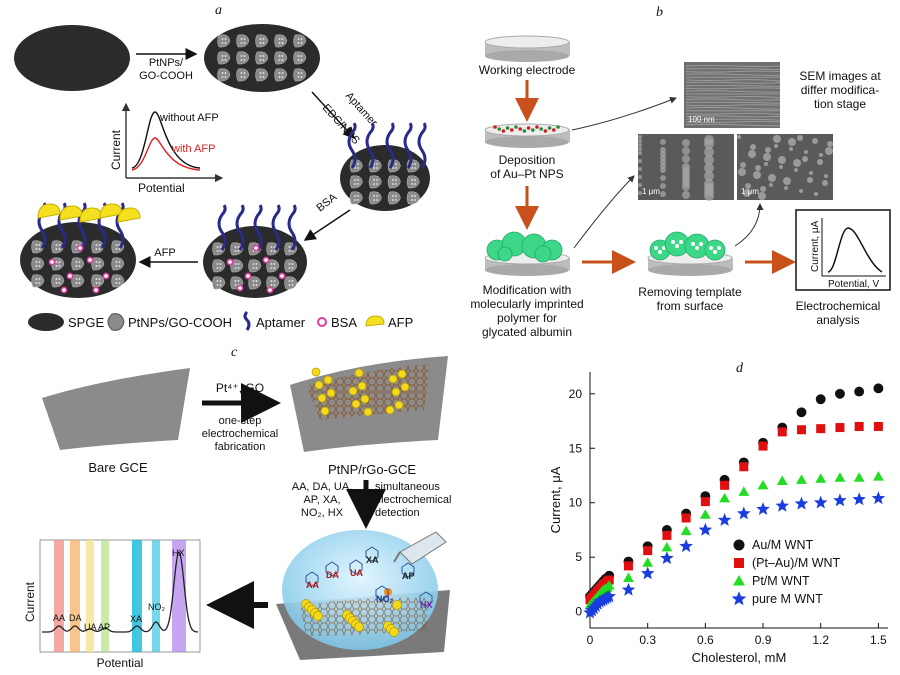  Describe the element at coordinates (80, 250) in the screenshot. I see `afp-electrode` at that location.